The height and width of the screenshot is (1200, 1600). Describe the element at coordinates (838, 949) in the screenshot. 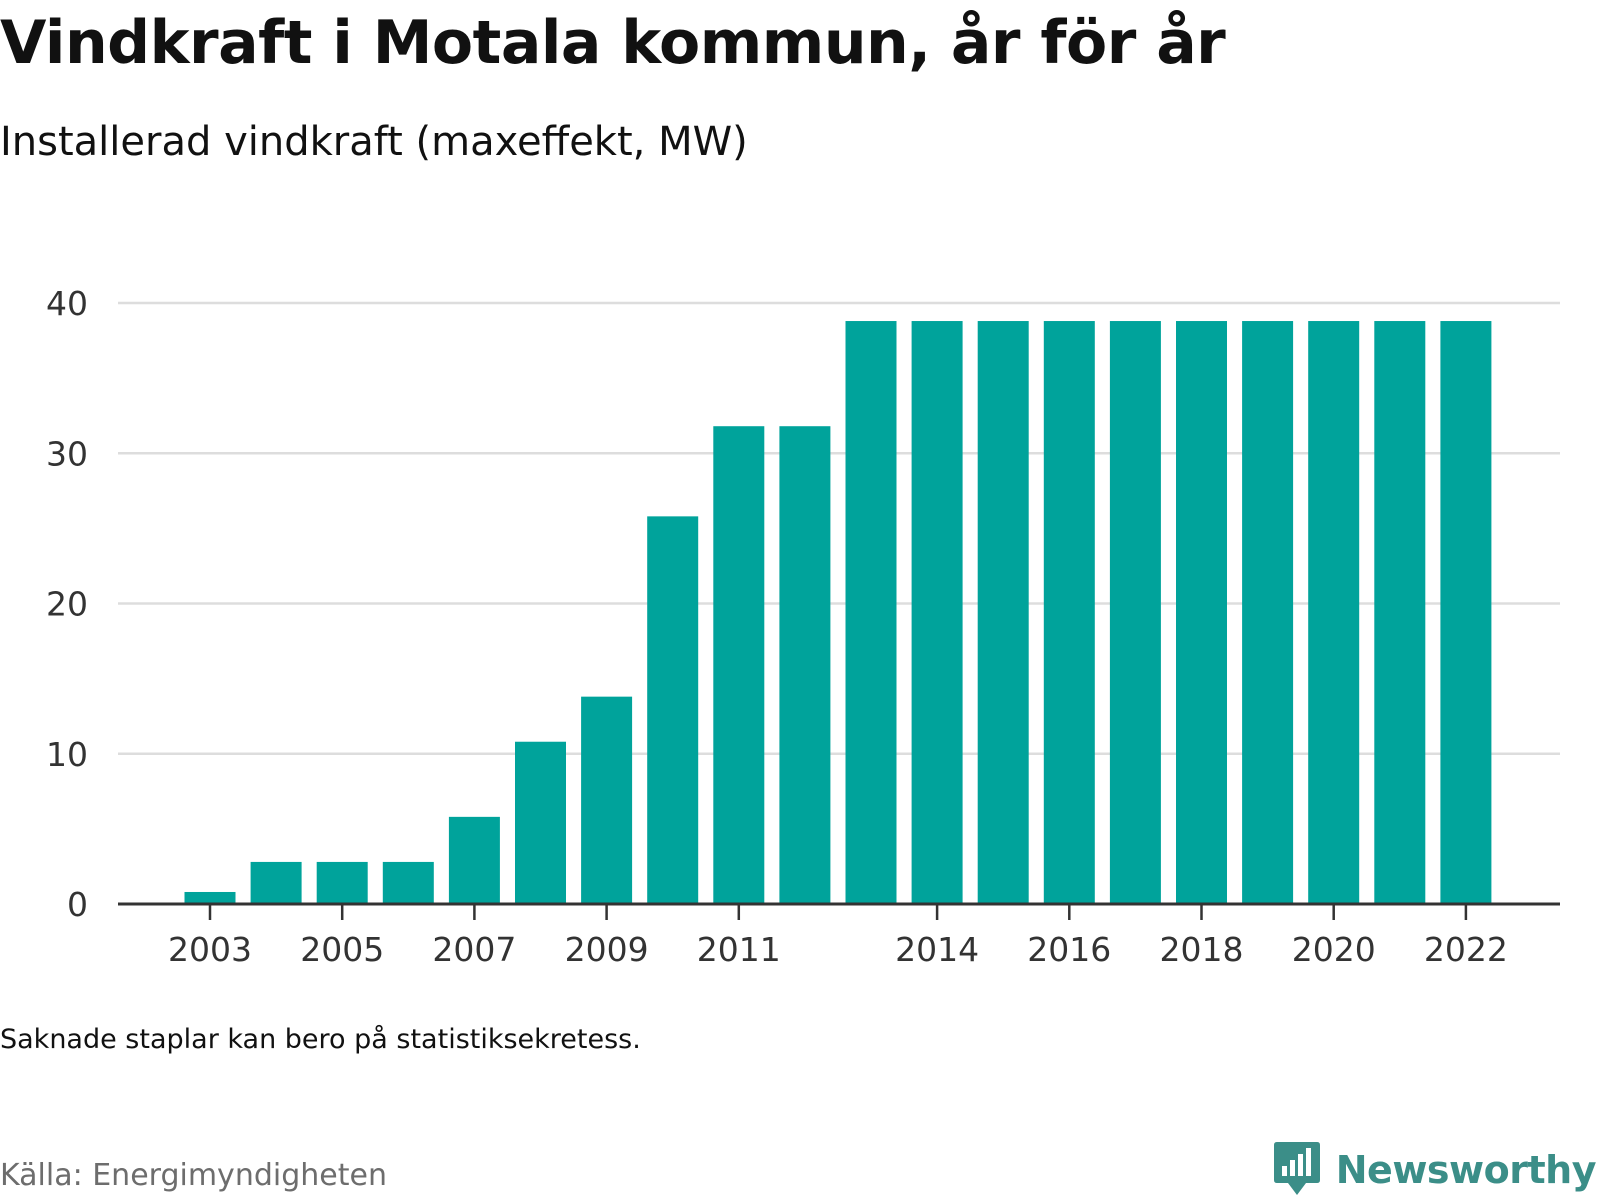

I see `x-axis-labels: 2003 2005 2007 2009 2011 2014 2016 2018 2020 2022` at that location.